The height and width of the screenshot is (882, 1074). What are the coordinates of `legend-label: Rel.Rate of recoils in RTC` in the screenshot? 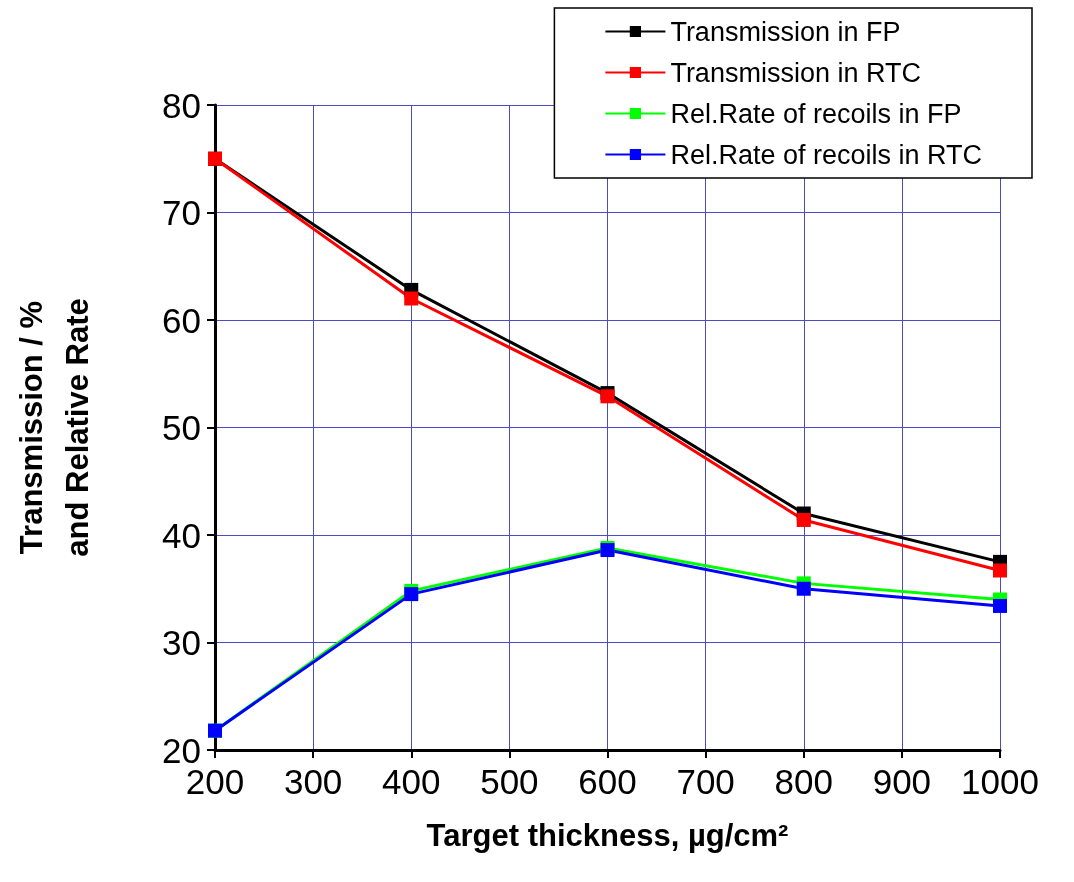 It's located at (826, 154).